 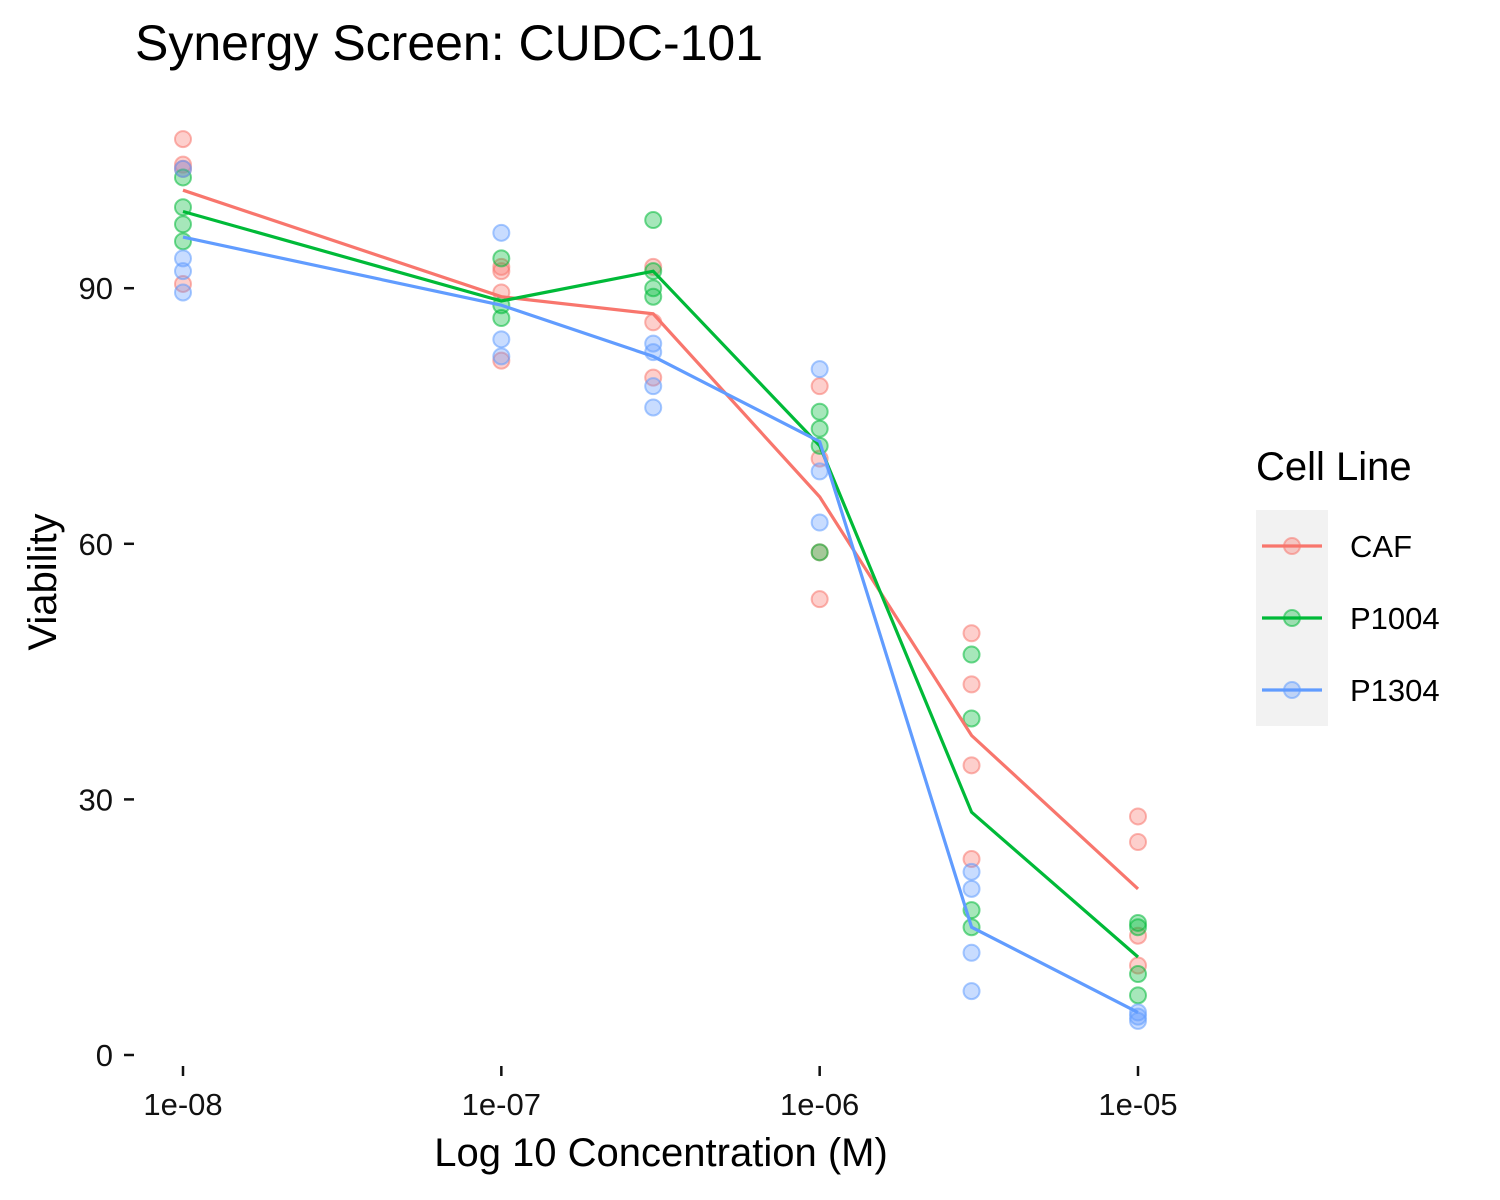 What do you see at coordinates (104, 1055) in the screenshot?
I see `y-tick-label: 0` at bounding box center [104, 1055].